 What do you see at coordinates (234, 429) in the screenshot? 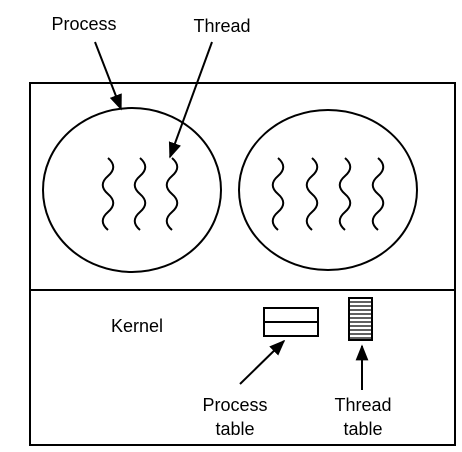
I see `process-table-label: table` at bounding box center [234, 429].